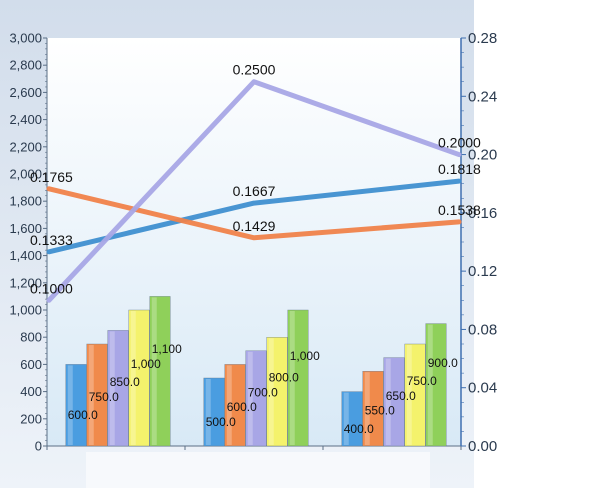 The height and width of the screenshot is (493, 592). What do you see at coordinates (482, 96) in the screenshot?
I see `y-right-tick-label: 0.24` at bounding box center [482, 96].